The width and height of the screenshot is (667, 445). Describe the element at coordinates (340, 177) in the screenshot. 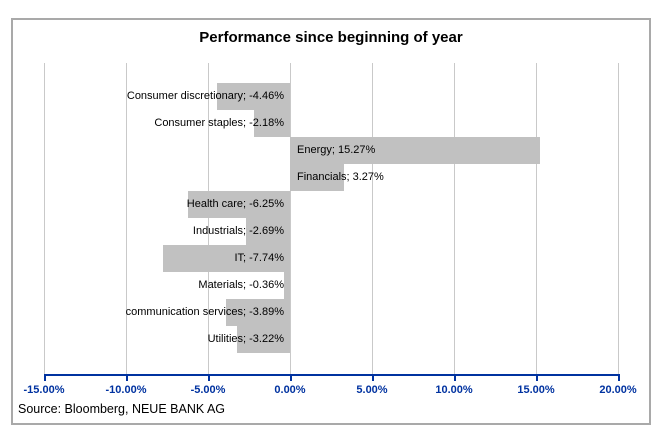

I see `bar-label: Financials; 3.27%` at that location.